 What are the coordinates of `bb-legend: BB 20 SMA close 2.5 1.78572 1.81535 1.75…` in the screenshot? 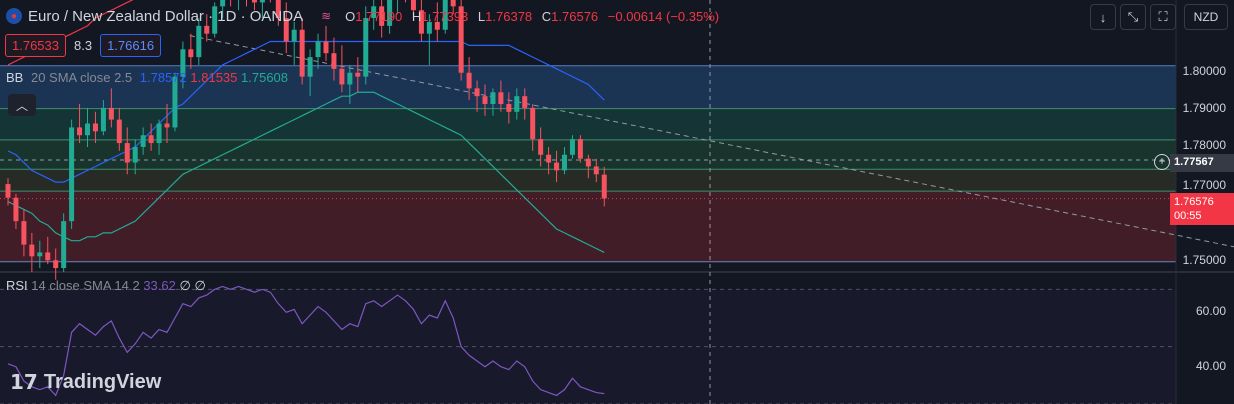 It's located at (147, 77).